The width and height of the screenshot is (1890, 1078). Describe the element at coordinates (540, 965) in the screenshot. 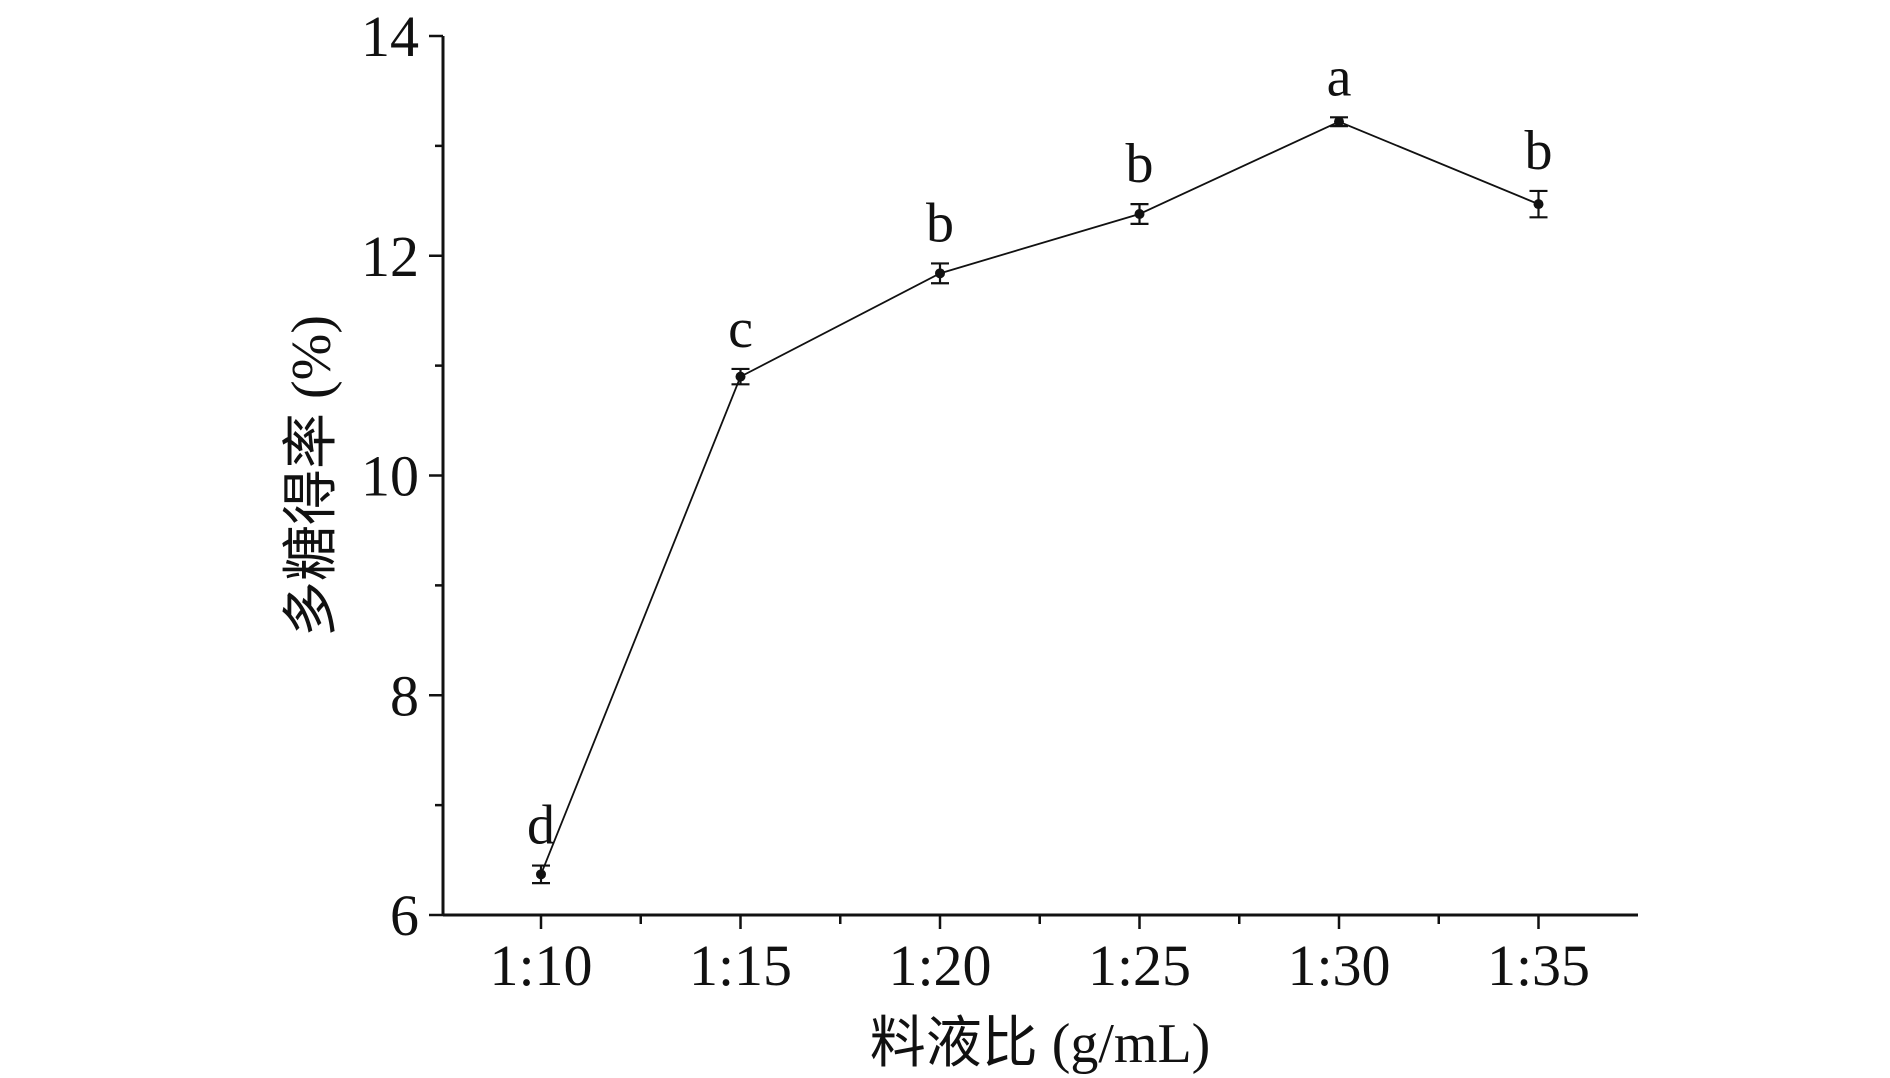

I see `x-tick-label: 1:10` at that location.